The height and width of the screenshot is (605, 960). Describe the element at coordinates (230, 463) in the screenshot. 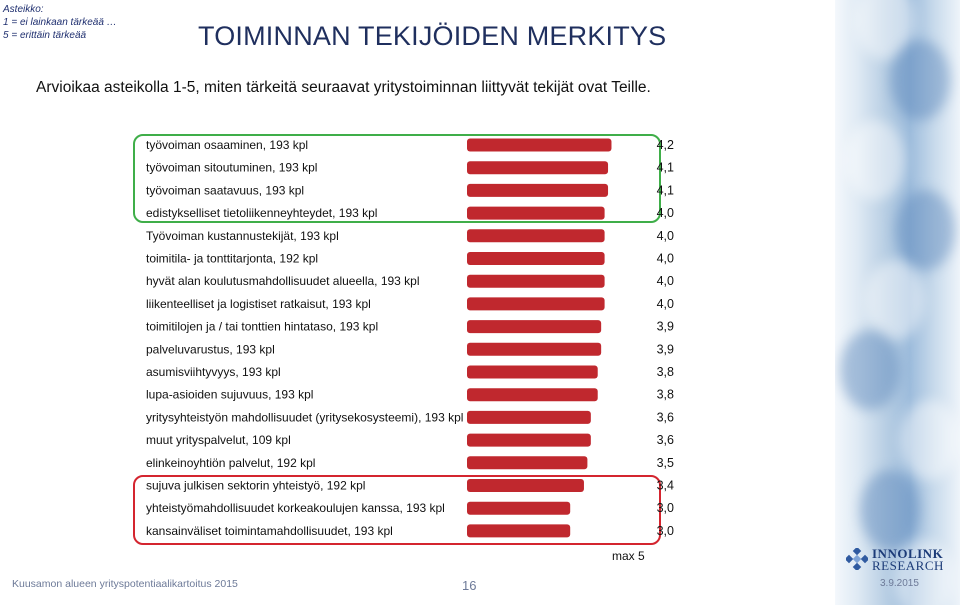

I see `category-label: elinkeinoyhtiön palvelut, 192 kpl` at that location.